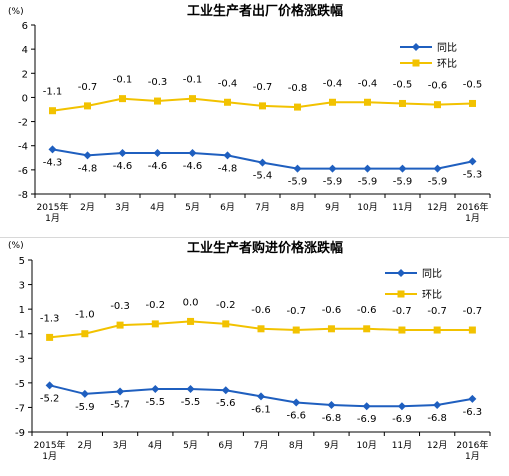 The image size is (509, 476). What do you see at coordinates (225, 445) in the screenshot?
I see `x-tick-label: 6月` at bounding box center [225, 445].